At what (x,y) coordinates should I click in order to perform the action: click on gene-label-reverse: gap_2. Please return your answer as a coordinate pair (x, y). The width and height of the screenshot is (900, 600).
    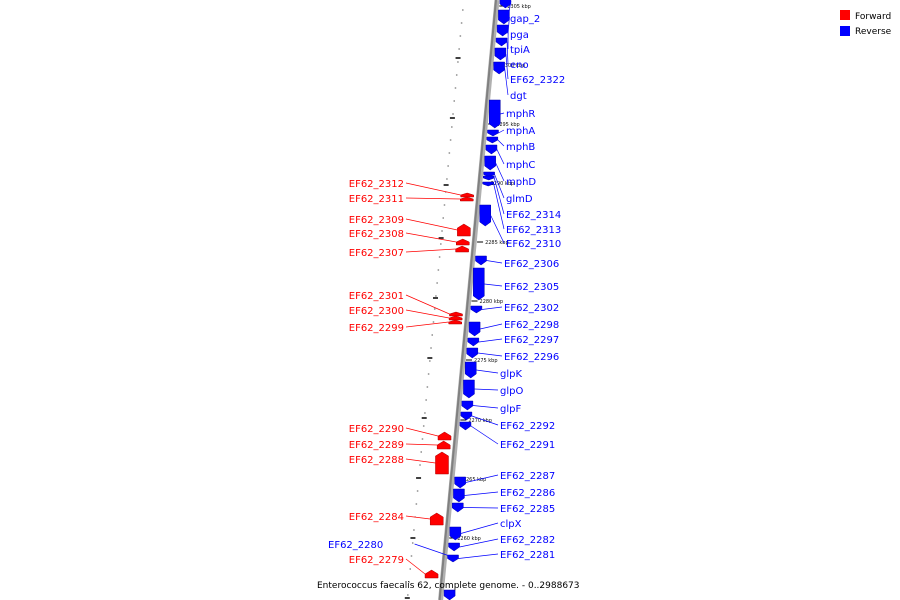
    Looking at the image, I should click on (525, 19).